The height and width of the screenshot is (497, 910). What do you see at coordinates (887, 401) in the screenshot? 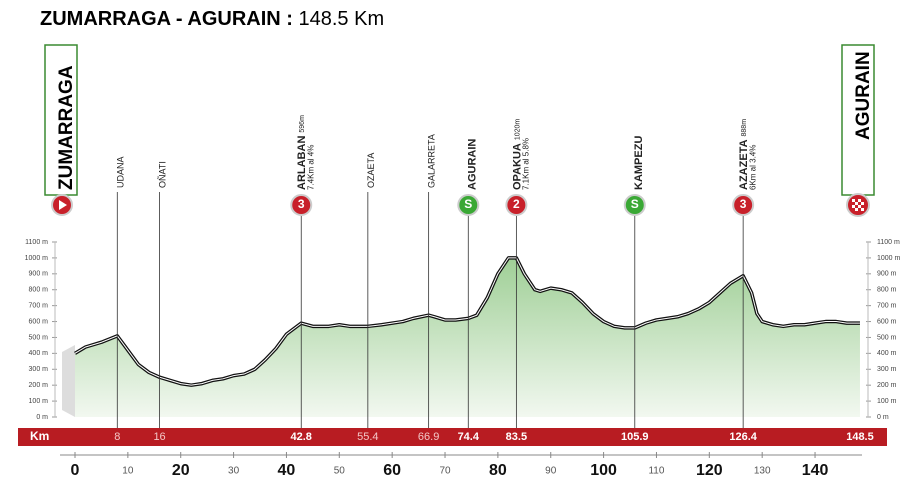
I see `y-tick-label-right: 100 m` at bounding box center [887, 401].